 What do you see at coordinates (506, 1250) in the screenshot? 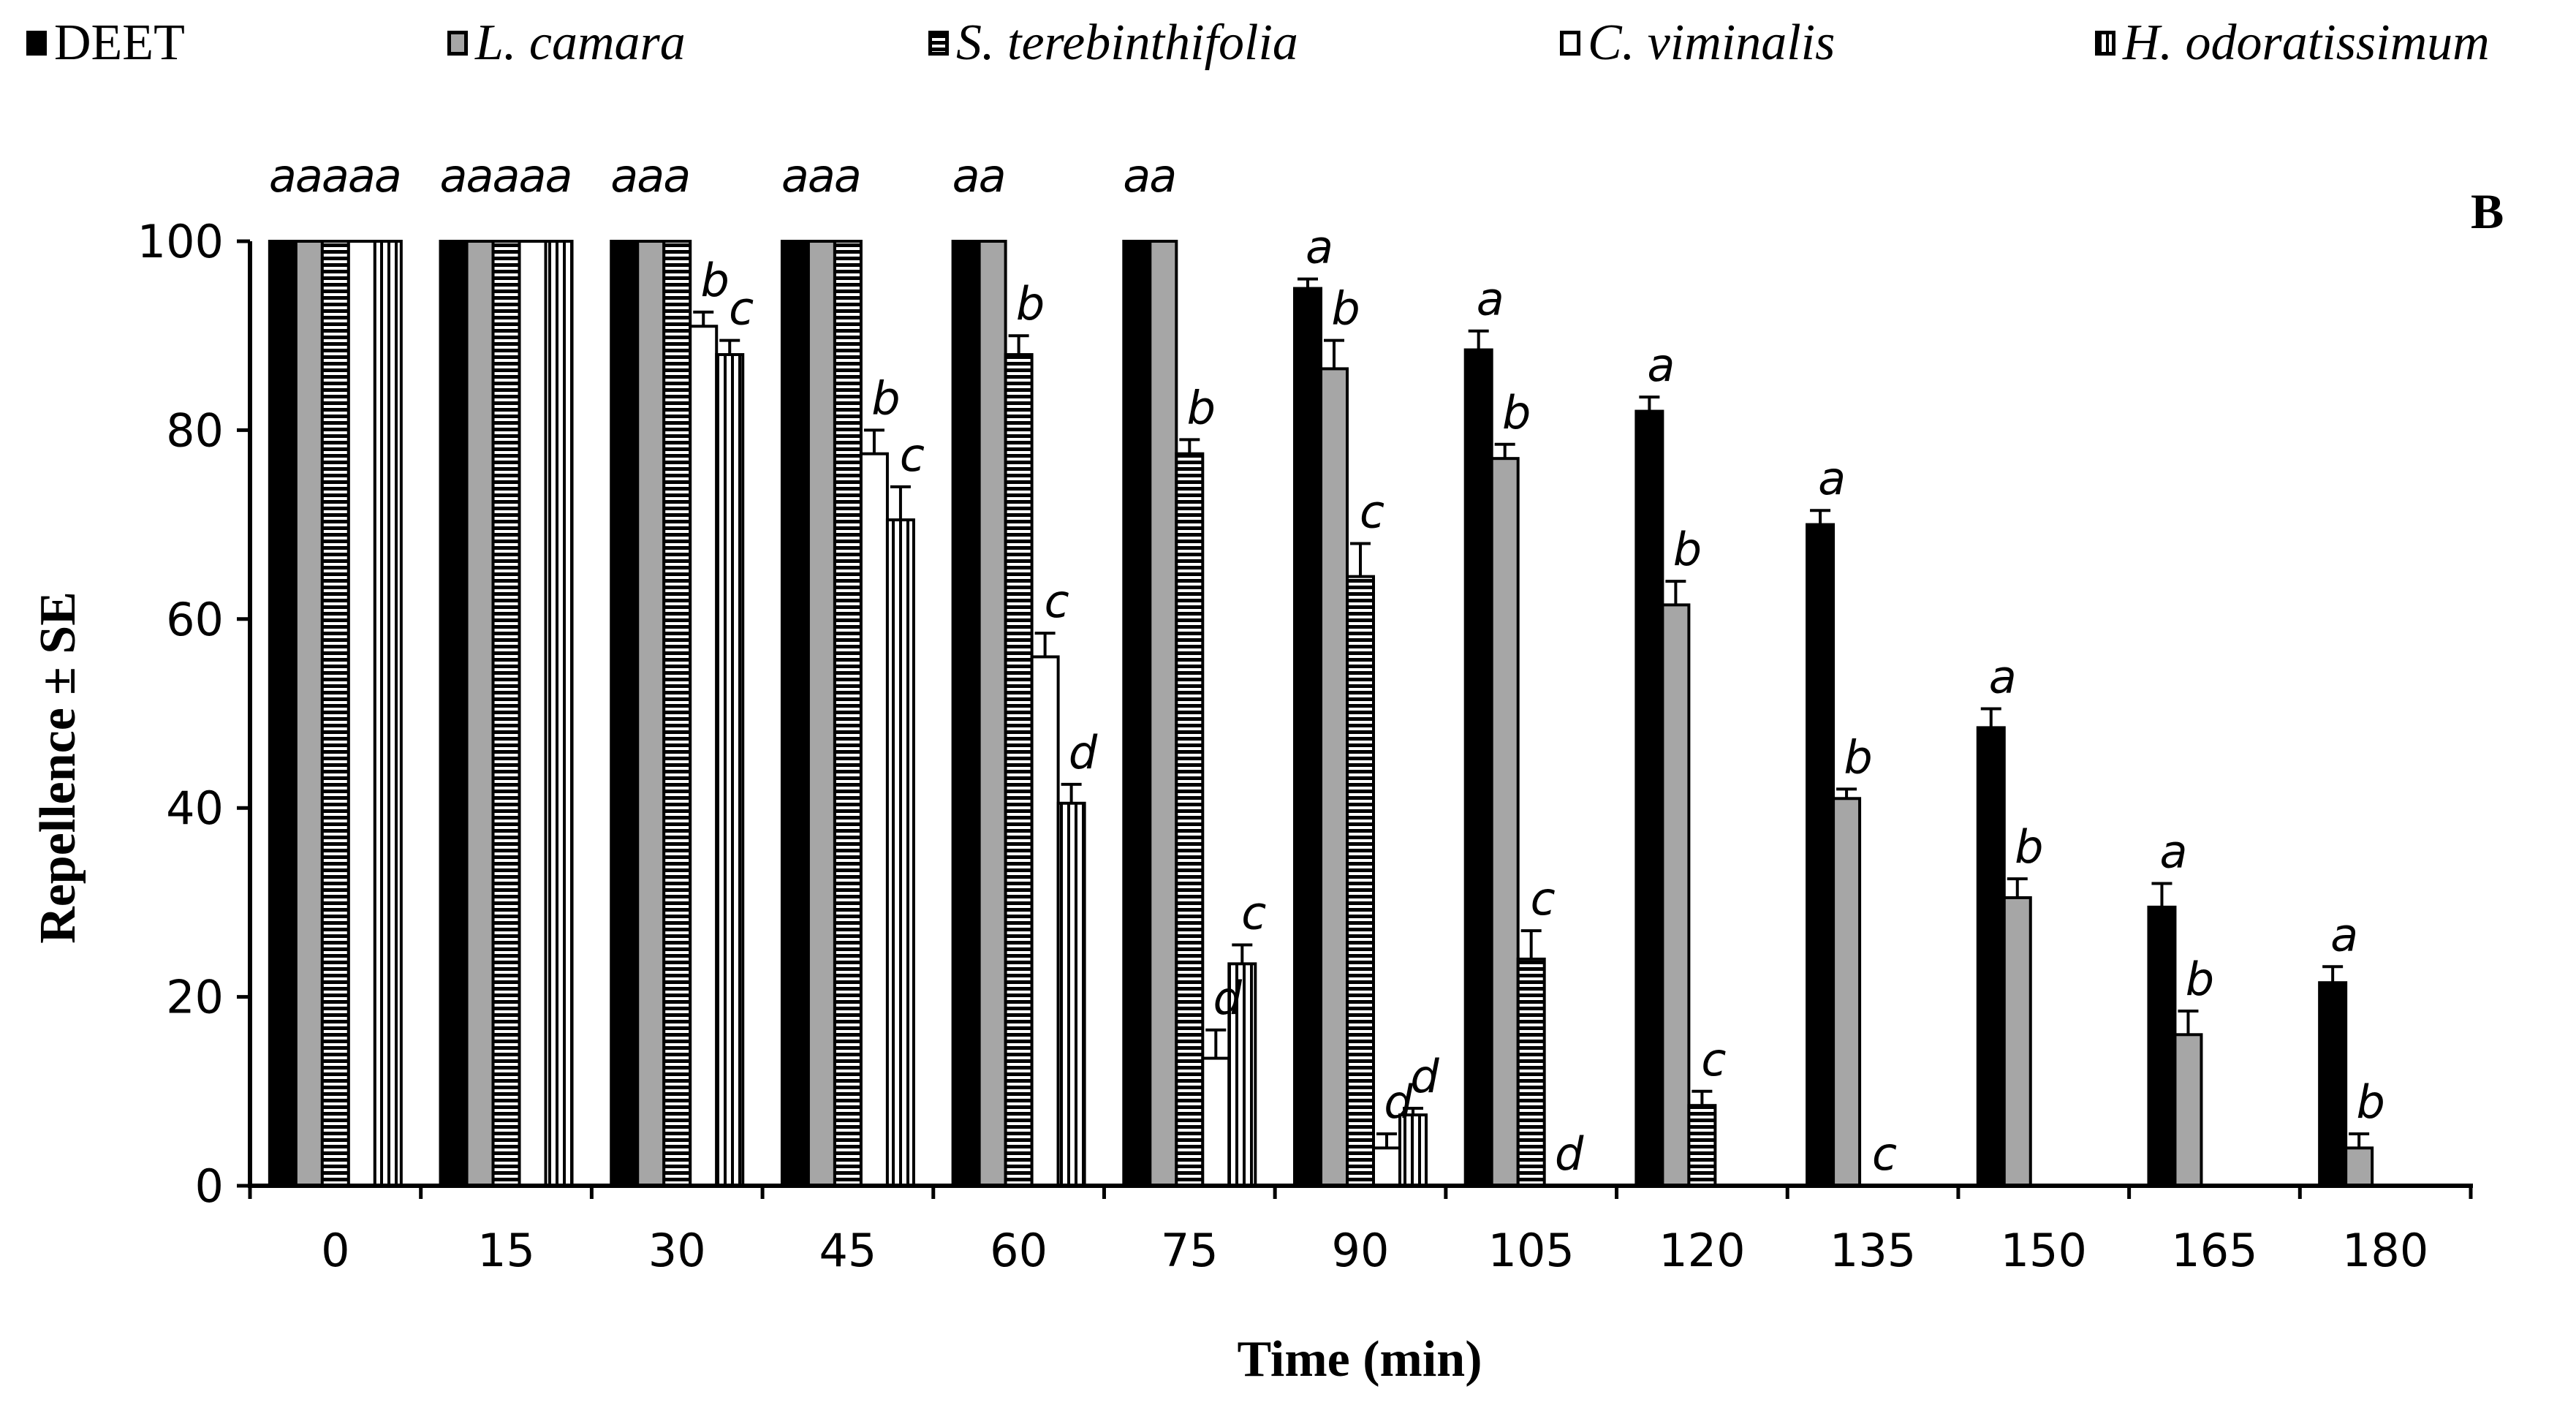
I see `x-tick-label: 15` at bounding box center [506, 1250].